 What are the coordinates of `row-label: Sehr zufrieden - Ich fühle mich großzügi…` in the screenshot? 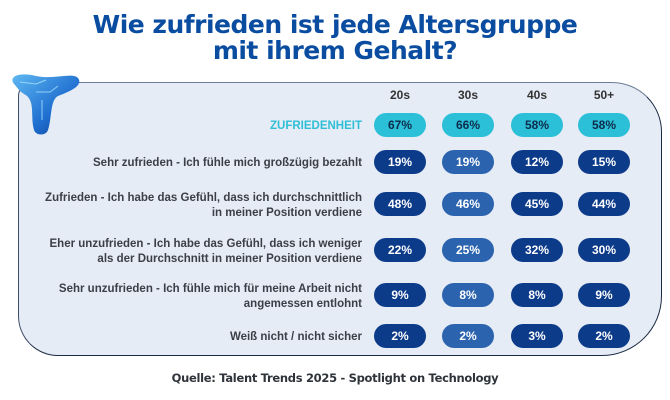 It's located at (227, 163).